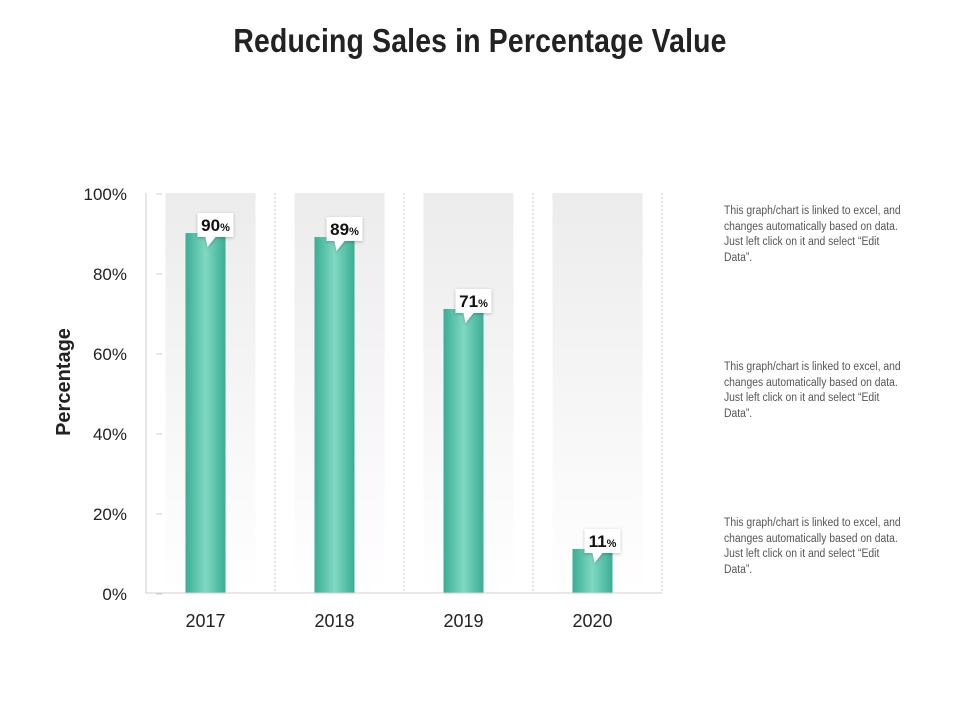 The width and height of the screenshot is (960, 720). I want to click on bar-2017, so click(205, 413).